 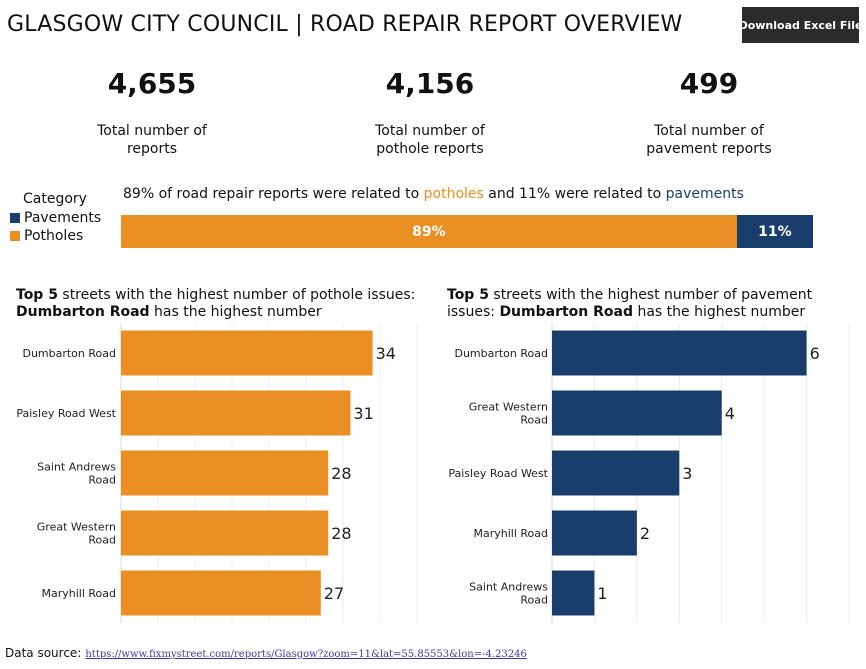 What do you see at coordinates (334, 593) in the screenshot?
I see `pothole-value-label: 27` at bounding box center [334, 593].